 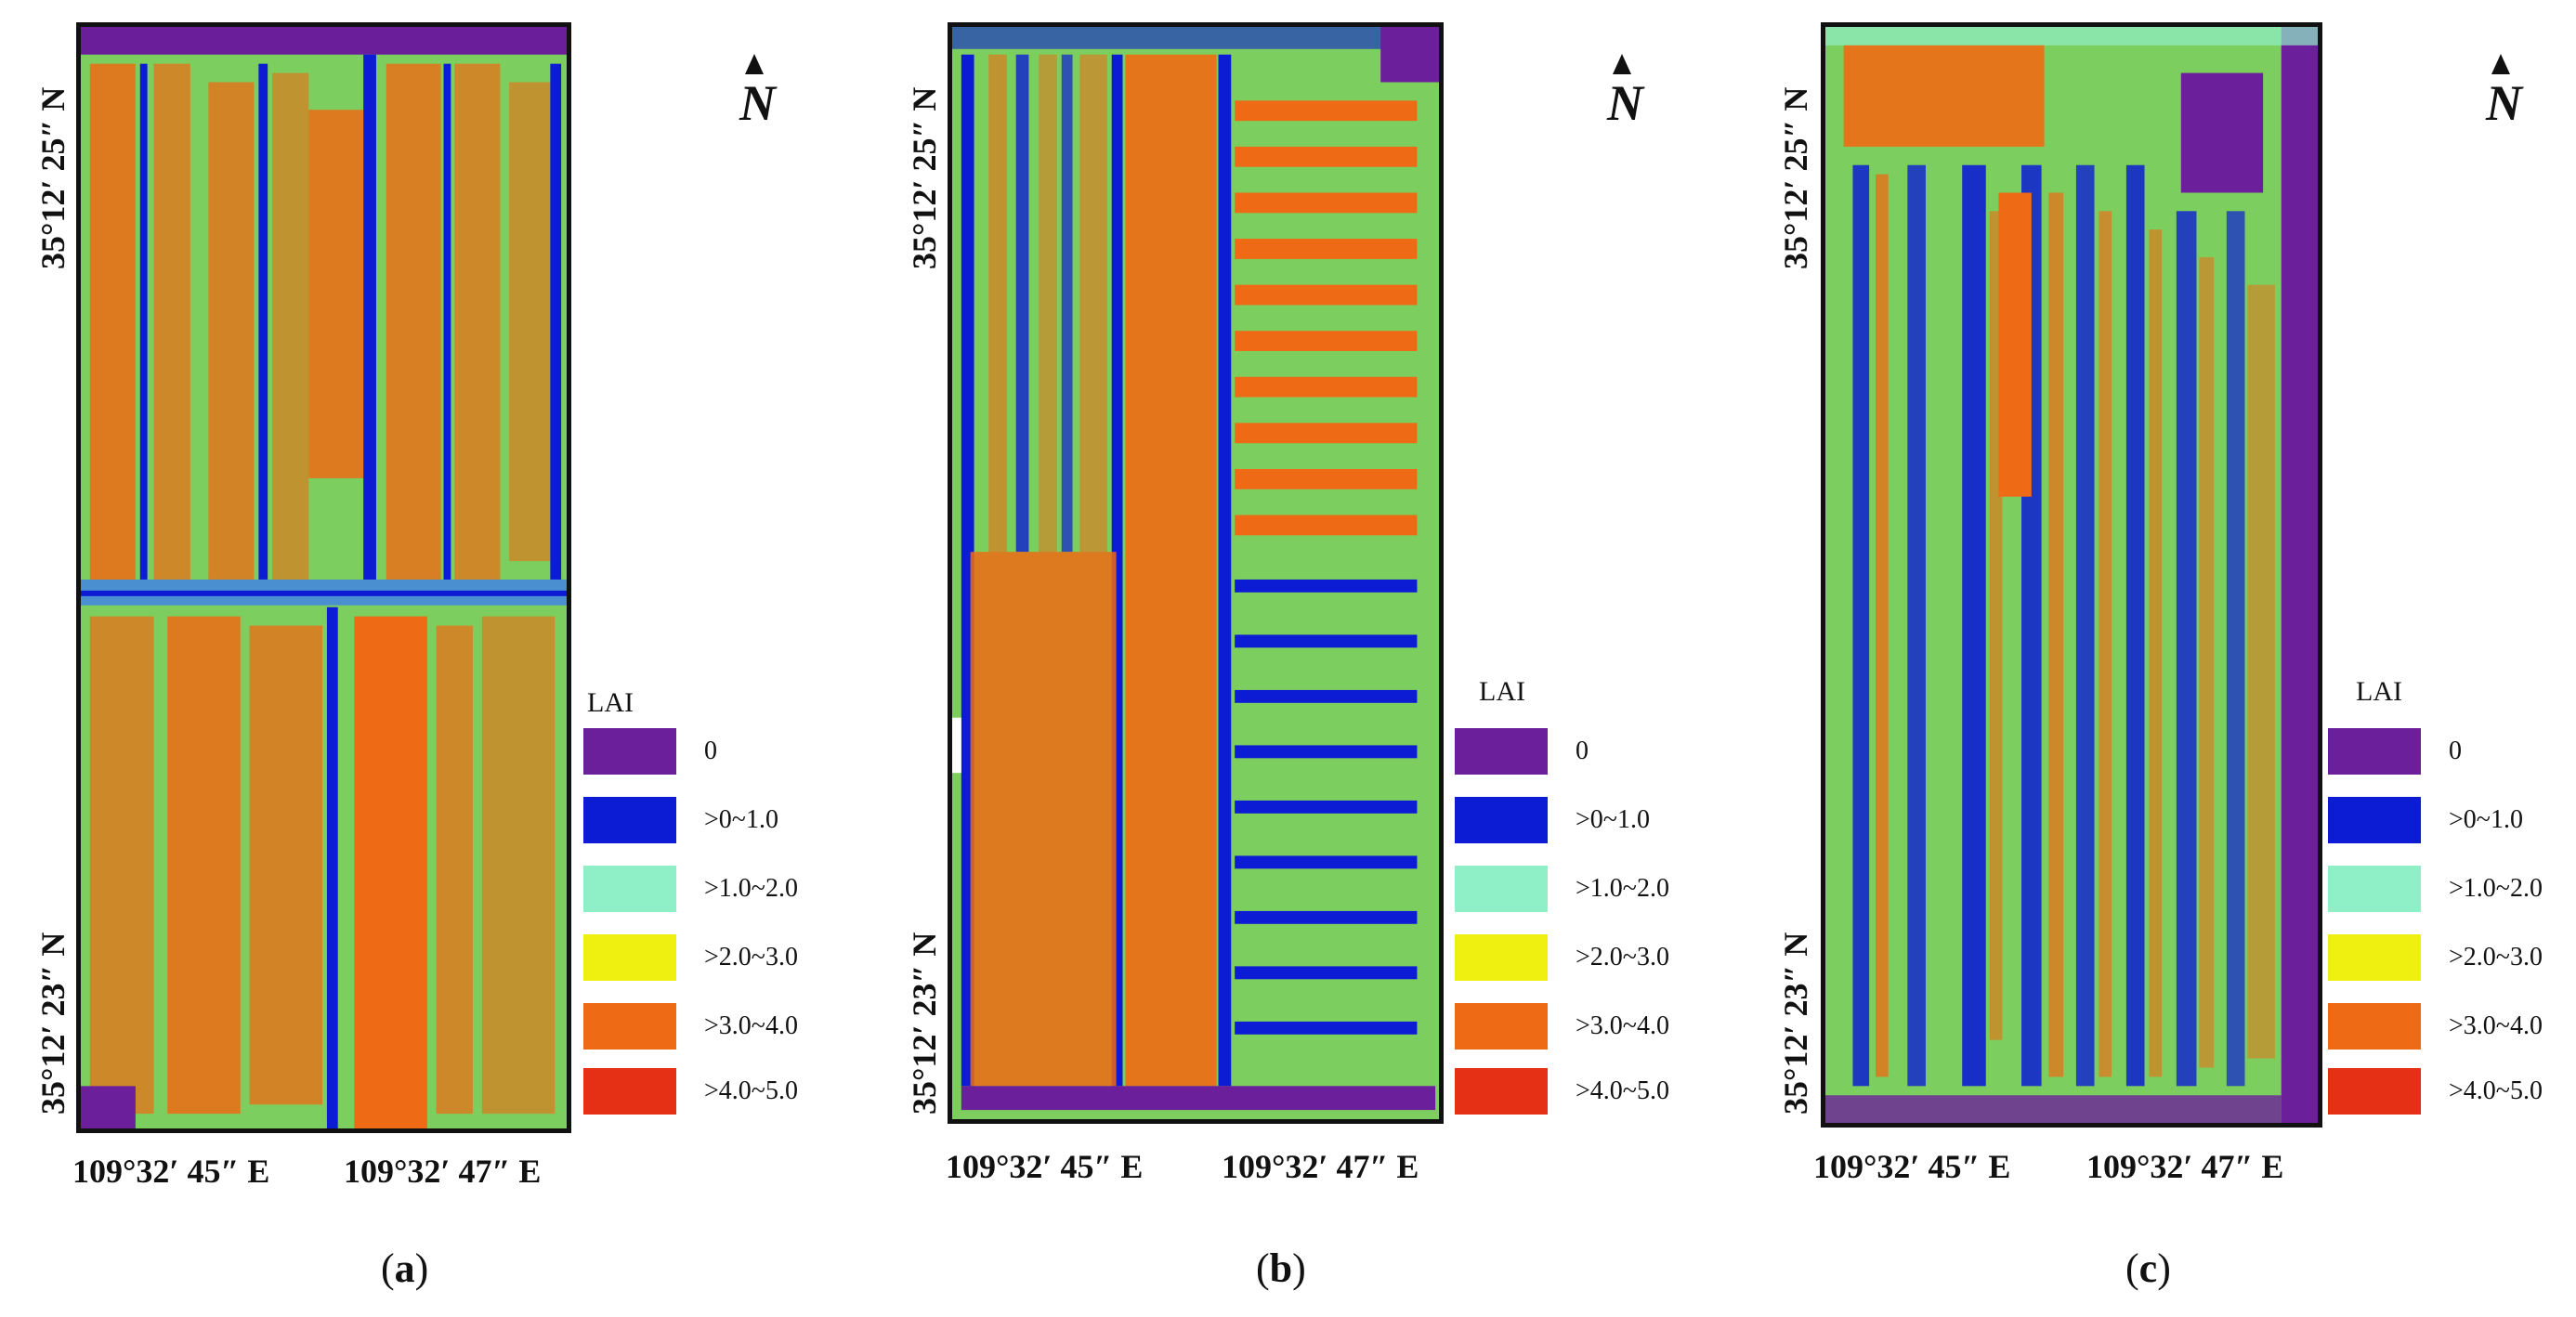 What do you see at coordinates (2148, 1268) in the screenshot?
I see `caption-c: (c)` at bounding box center [2148, 1268].